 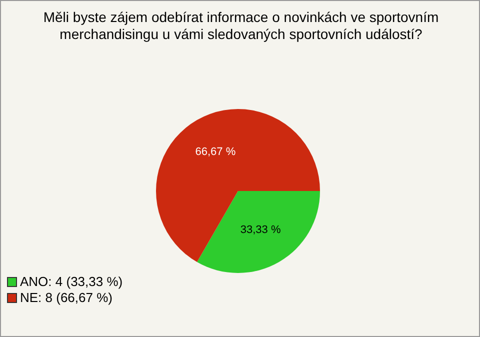 I want to click on chart-title: Měli byste zájem odebírat informace o novinkách ve sportovním merchandisingu u vámi sledovaných sportovních událostí?, so click(x=241, y=26).